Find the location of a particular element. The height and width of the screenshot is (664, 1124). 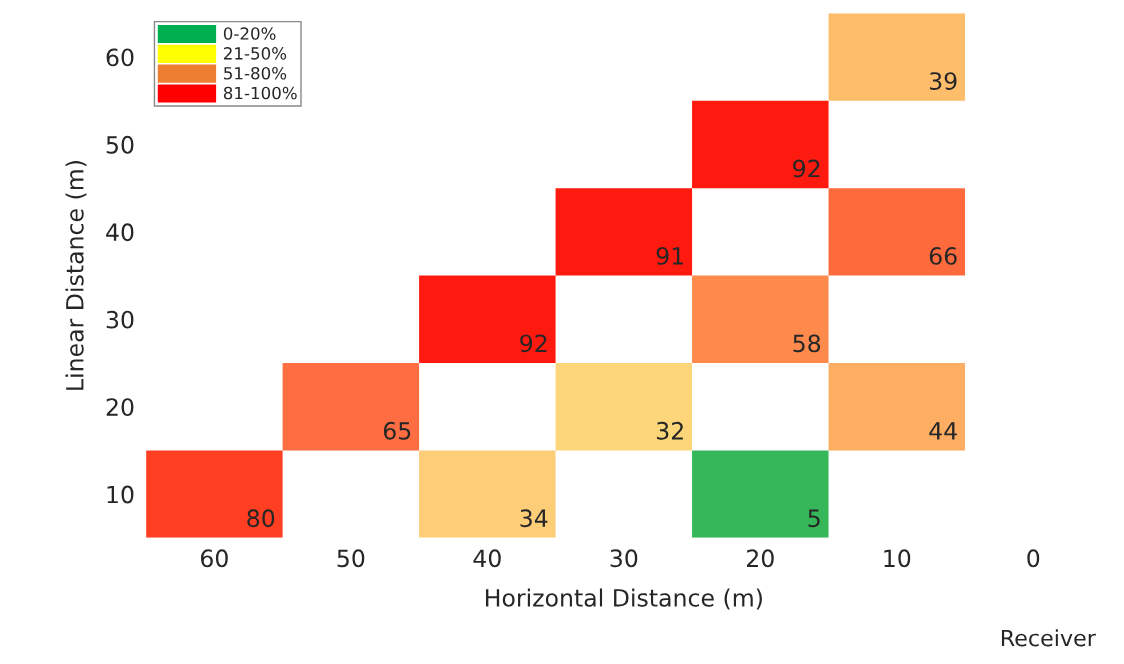

y-tick-label: 10 is located at coordinates (120, 494).